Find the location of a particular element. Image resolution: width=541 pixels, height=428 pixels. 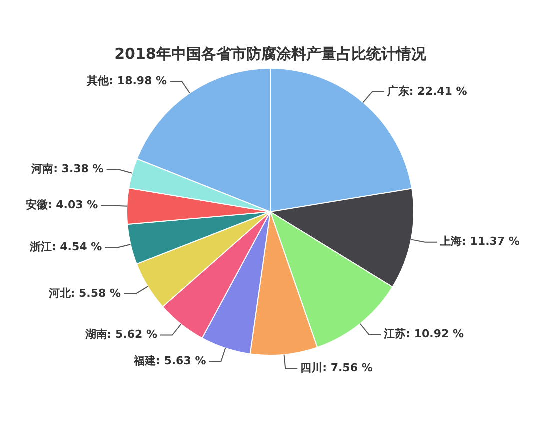

slice-label: 湖南: 5.62 % is located at coordinates (121, 335).